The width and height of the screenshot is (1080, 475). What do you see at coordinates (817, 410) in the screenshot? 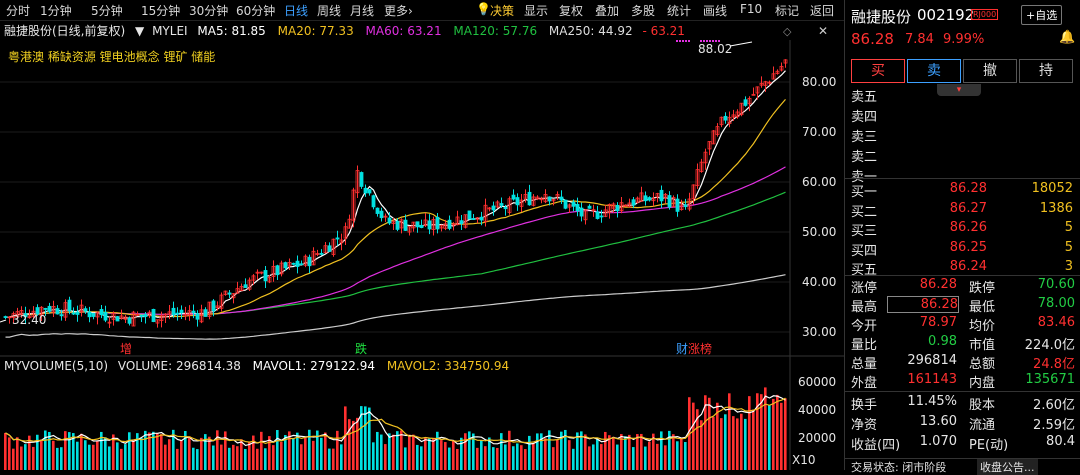
I see `volume-tick: 40000` at bounding box center [817, 410].